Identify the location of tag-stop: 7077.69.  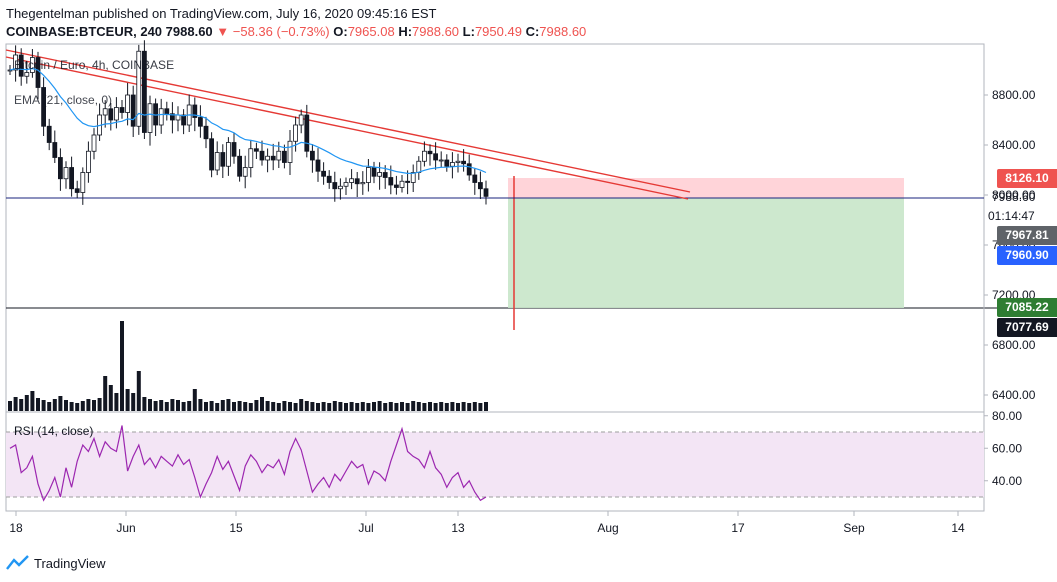
(1027, 327).